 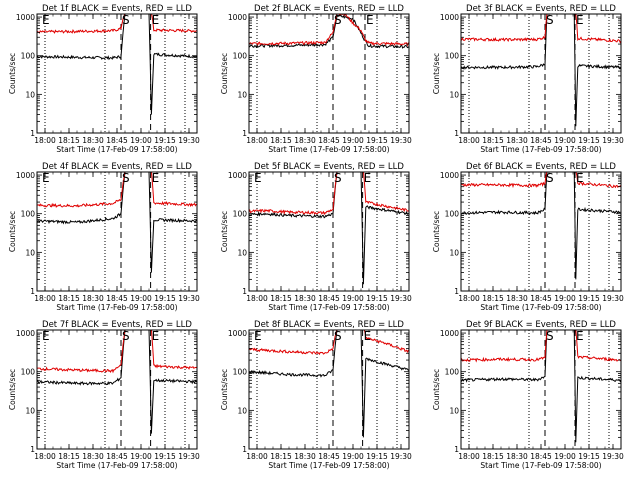 I want to click on panel-title: Det 3f BLACK = Events, RED = LLD, so click(x=541, y=9).